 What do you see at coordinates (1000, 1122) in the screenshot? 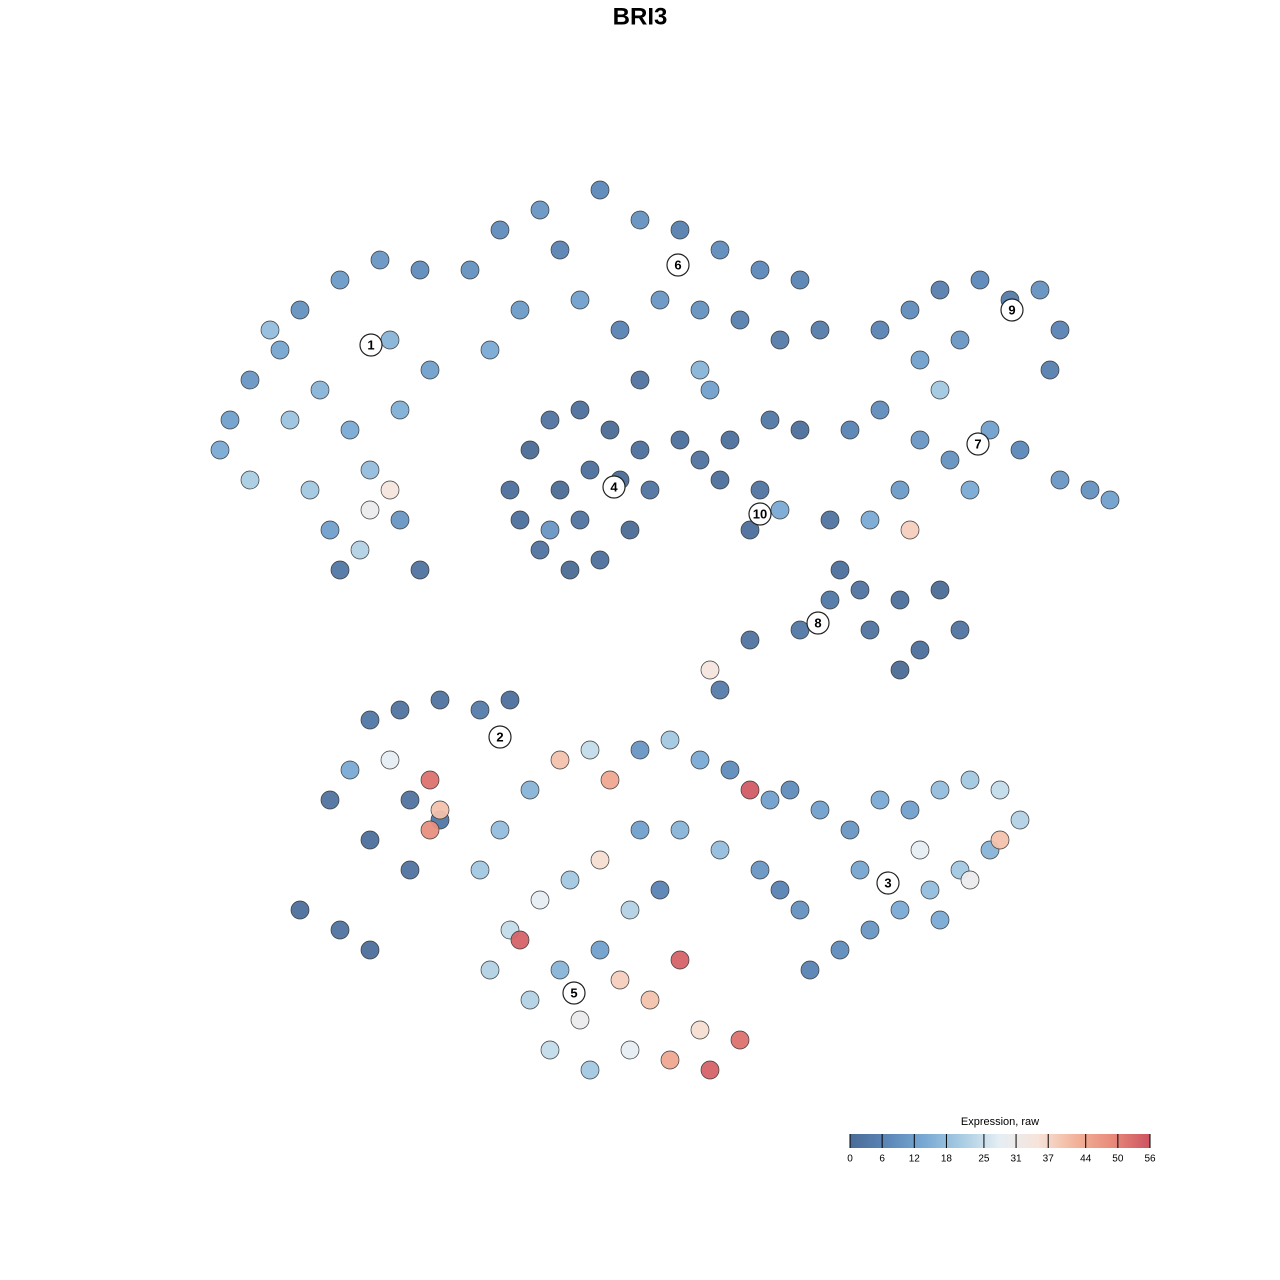
I see `colorbar-title: Expression, raw` at bounding box center [1000, 1122].